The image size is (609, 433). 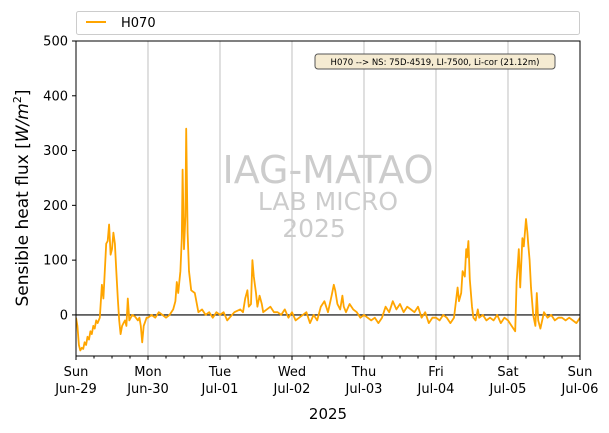 I want to click on y-tick-label: 0, so click(x=64, y=315).